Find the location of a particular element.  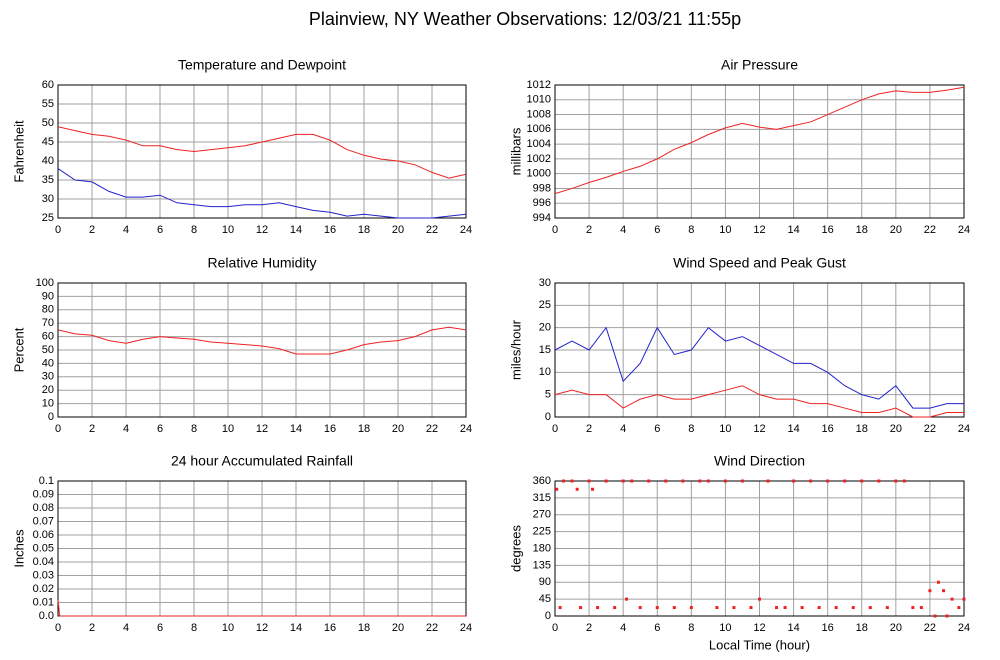

y-tick-label: 1008 is located at coordinates (539, 114).